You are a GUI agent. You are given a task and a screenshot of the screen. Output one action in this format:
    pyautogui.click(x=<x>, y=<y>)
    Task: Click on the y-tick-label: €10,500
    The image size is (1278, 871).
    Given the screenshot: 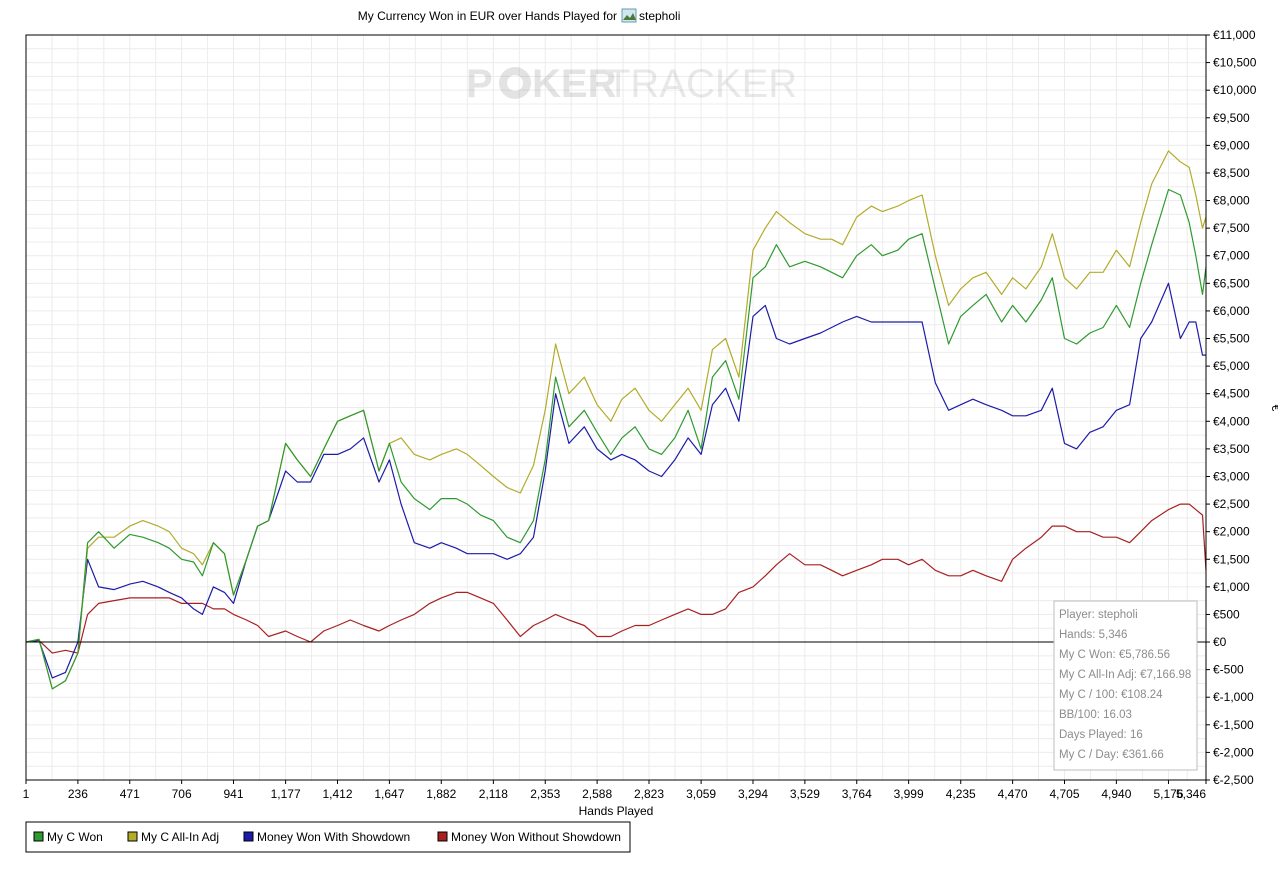 What is the action you would take?
    pyautogui.click(x=1235, y=63)
    